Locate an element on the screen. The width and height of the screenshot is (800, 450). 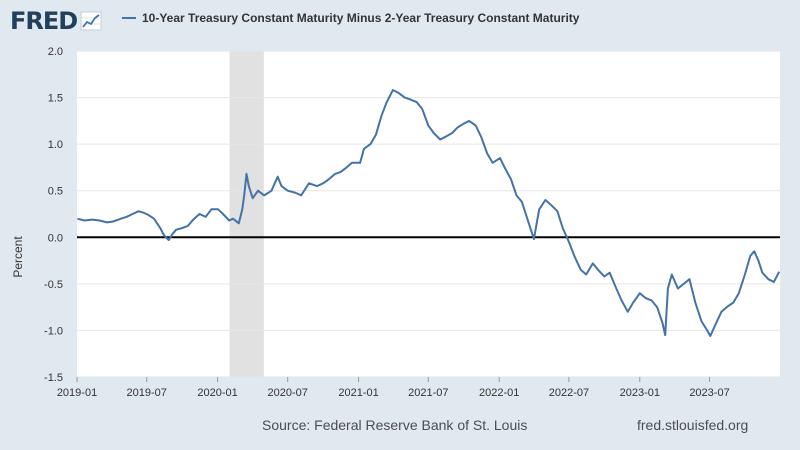
x-tick-label: 2023-07 is located at coordinates (709, 393).